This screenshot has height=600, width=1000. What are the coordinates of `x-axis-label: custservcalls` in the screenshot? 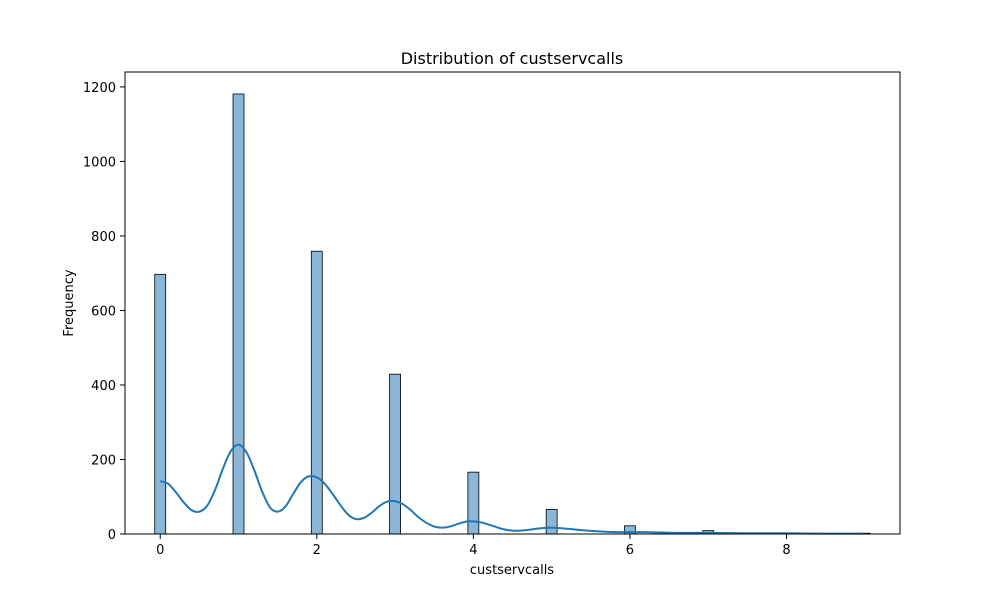 It's located at (512, 570).